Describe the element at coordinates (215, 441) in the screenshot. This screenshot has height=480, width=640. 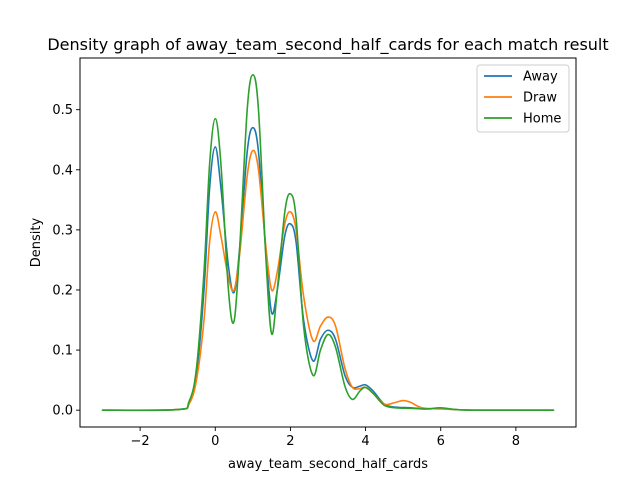
I see `x-tick-label: 0` at that location.